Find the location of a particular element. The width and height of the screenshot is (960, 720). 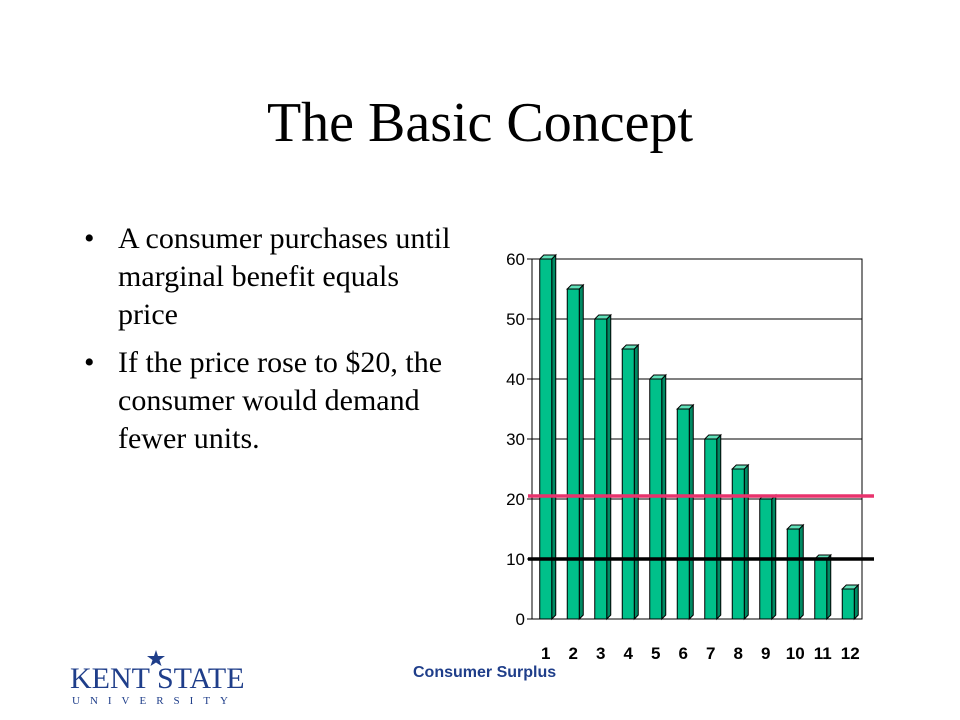

x-tick-label: 5 is located at coordinates (655, 653).